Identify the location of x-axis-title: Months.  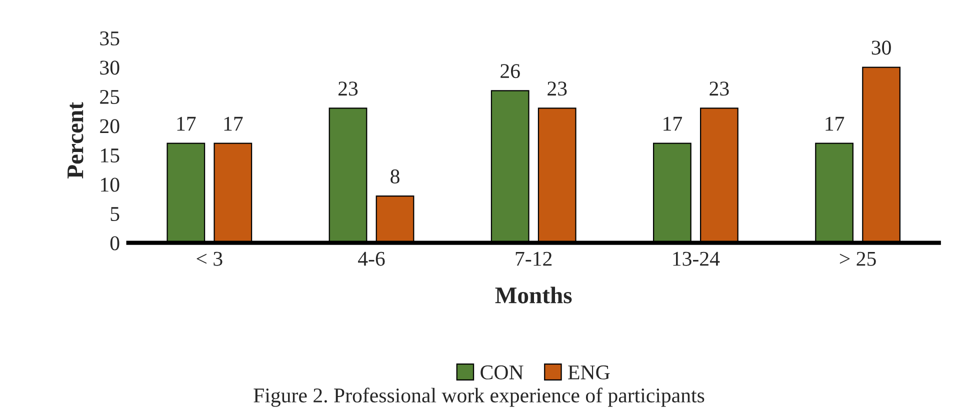
(533, 295).